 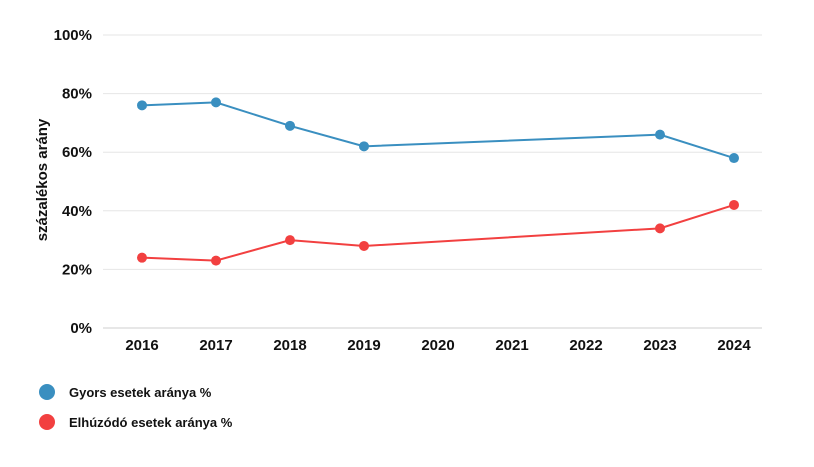 I want to click on y-tick-label: 80%, so click(x=77, y=94).